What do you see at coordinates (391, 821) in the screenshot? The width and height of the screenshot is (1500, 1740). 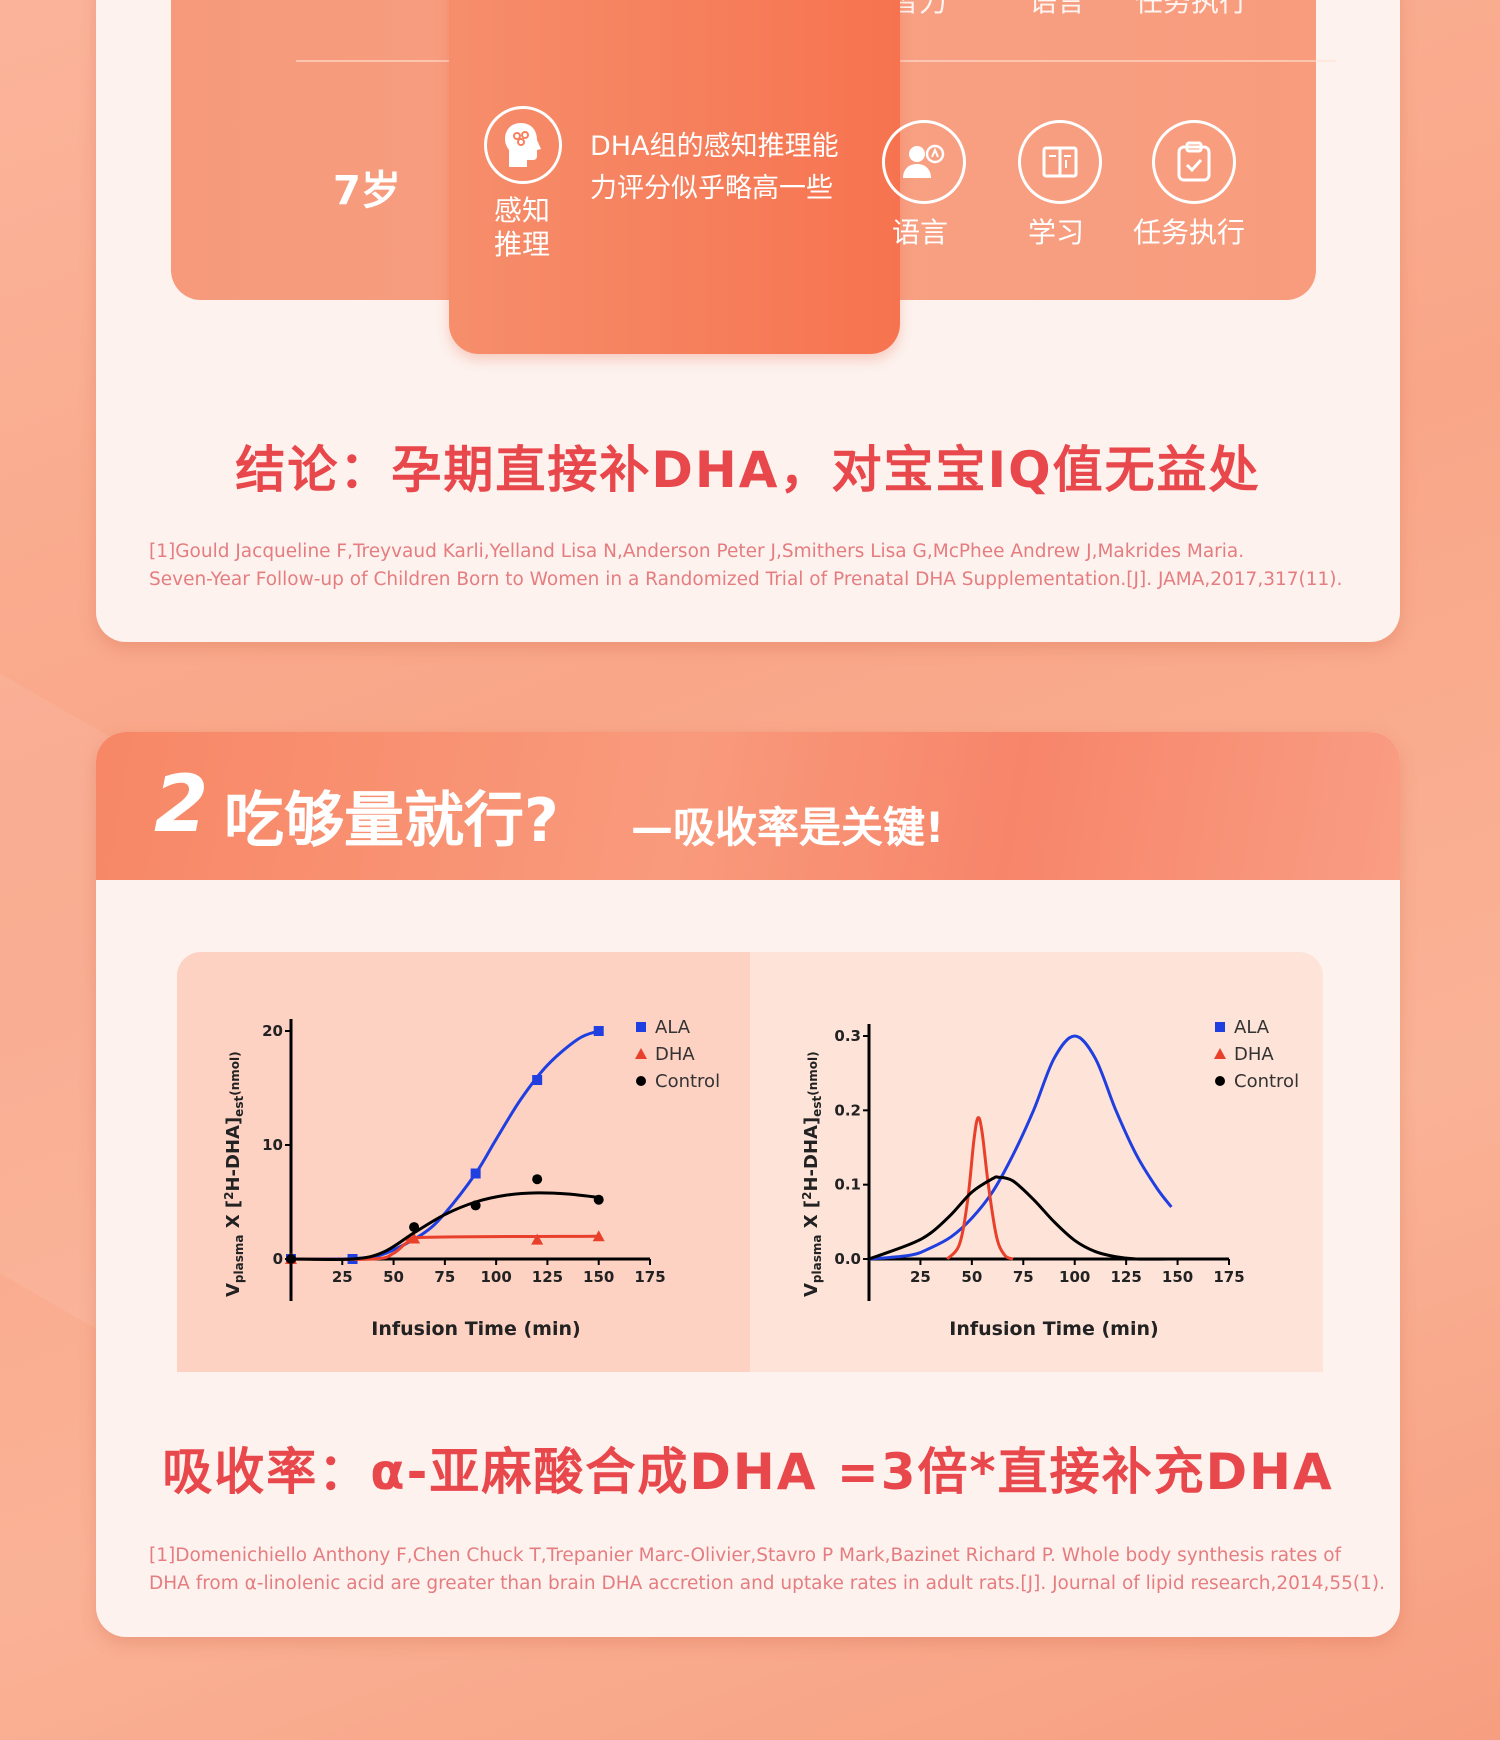 I see `section-title: 吃够量就行?` at bounding box center [391, 821].